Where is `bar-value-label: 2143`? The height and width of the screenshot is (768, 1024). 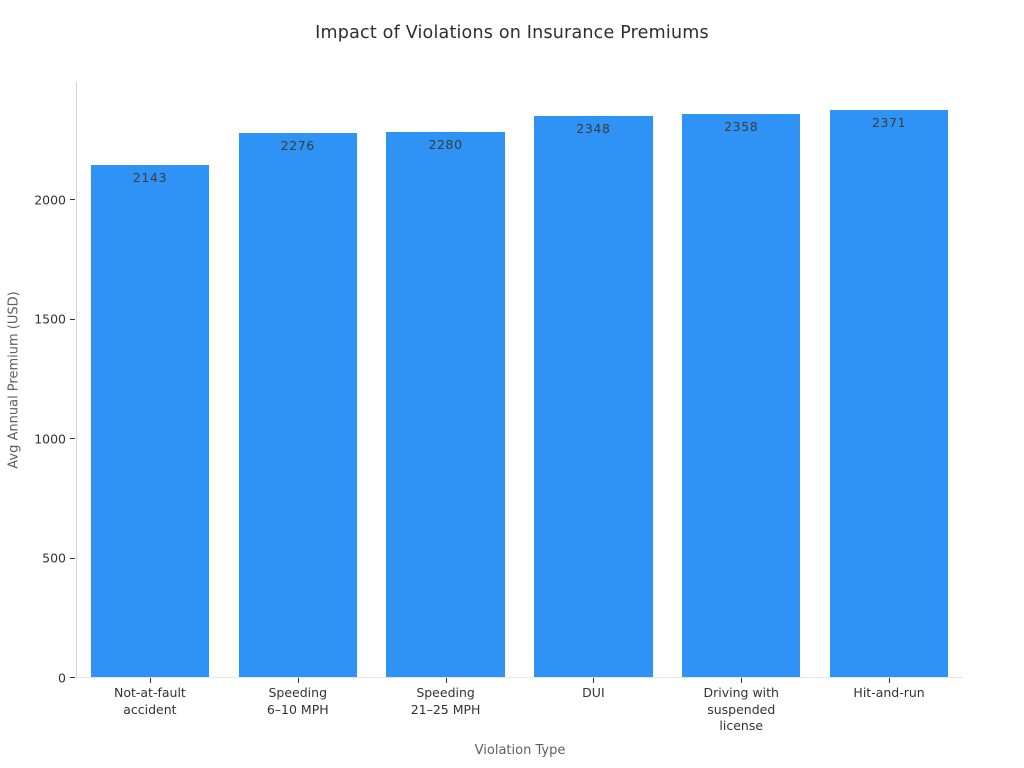 bar-value-label: 2143 is located at coordinates (150, 177).